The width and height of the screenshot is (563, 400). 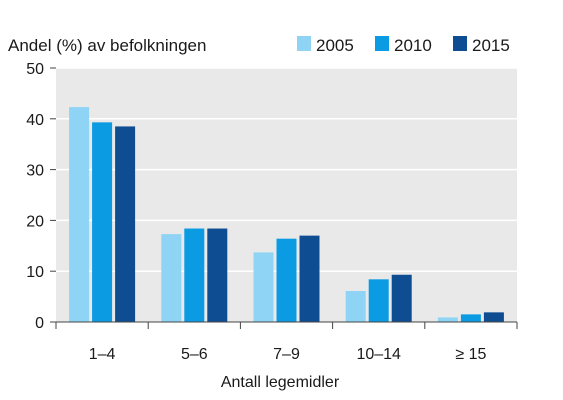 What do you see at coordinates (35, 69) in the screenshot?
I see `y-tick-label: 50` at bounding box center [35, 69].